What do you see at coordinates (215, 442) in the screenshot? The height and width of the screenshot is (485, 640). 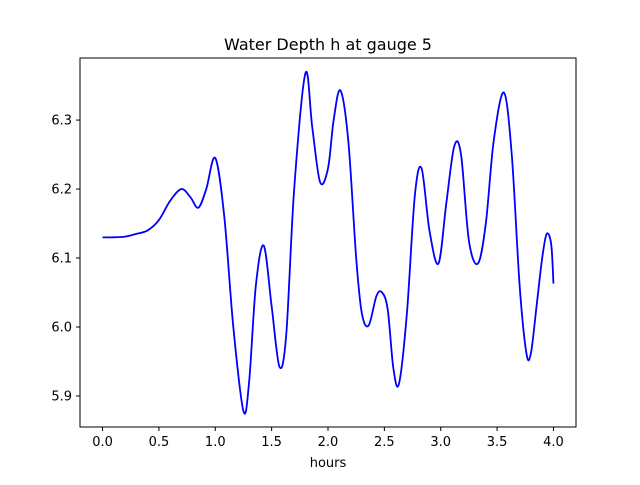 I see `x-tick-label: 1.0` at bounding box center [215, 442].